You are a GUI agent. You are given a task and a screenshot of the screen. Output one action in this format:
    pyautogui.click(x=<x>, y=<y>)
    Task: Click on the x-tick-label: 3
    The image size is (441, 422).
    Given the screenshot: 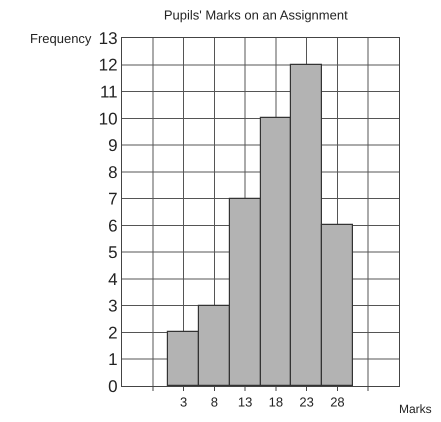 What is the action you would take?
    pyautogui.click(x=184, y=402)
    